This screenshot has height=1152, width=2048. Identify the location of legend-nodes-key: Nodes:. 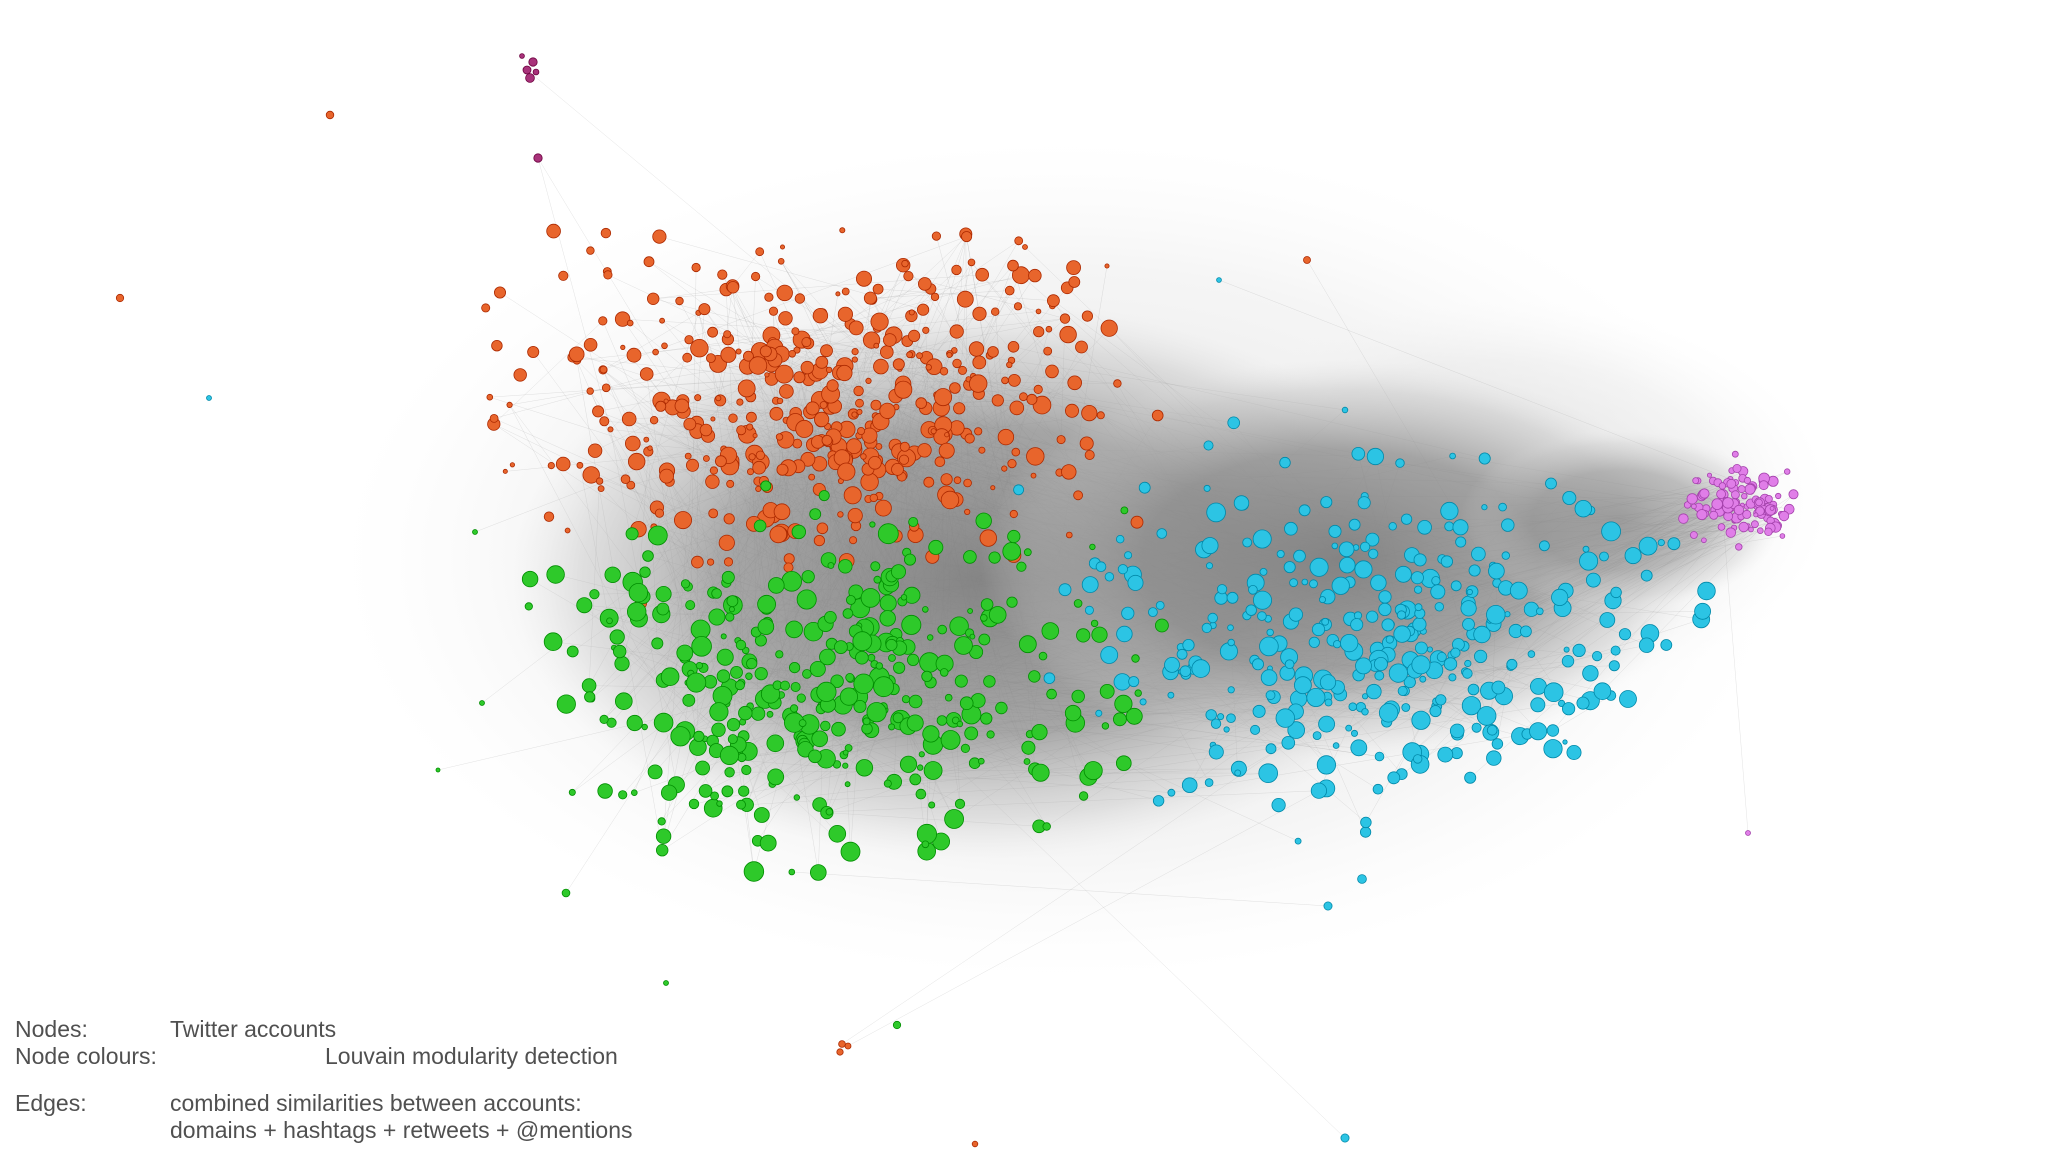
(51, 1029).